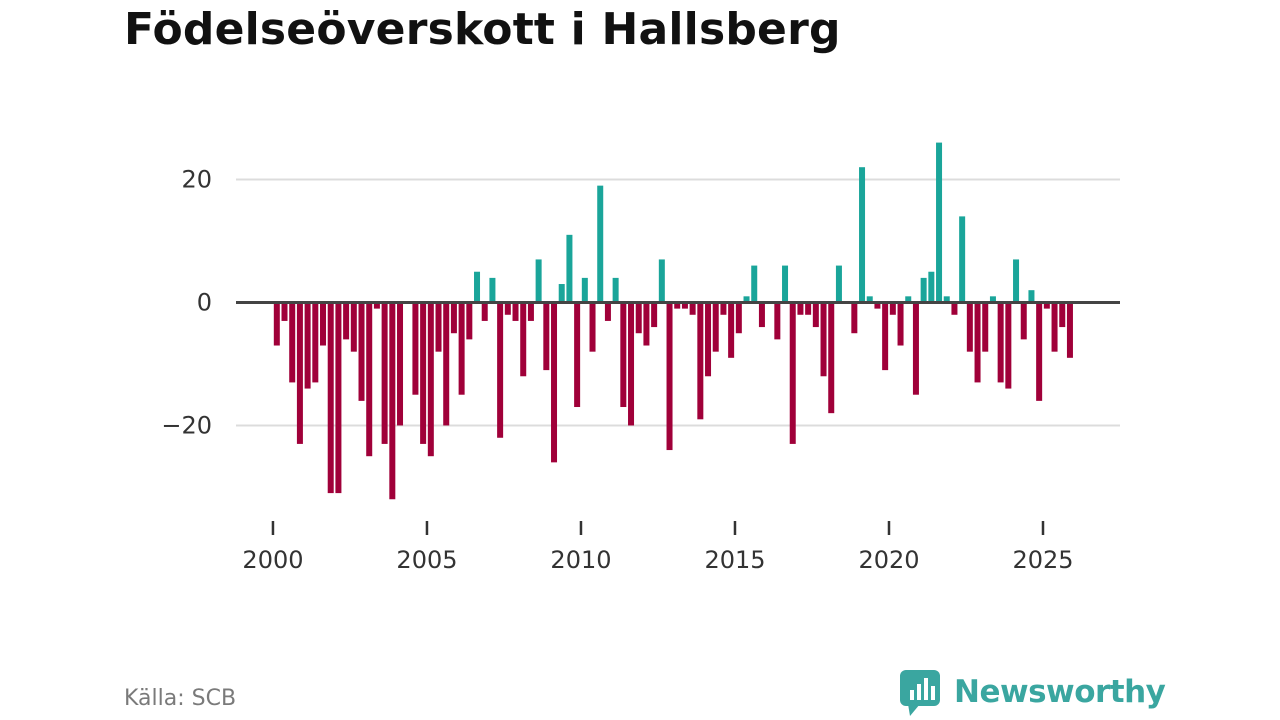 This screenshot has width=1280, height=720. Describe the element at coordinates (180, 698) in the screenshot. I see `source-label: Källa: SCB` at that location.